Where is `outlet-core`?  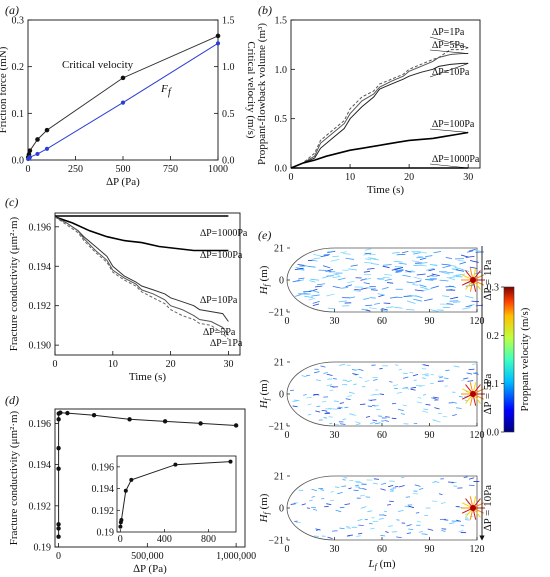
outlet-core is located at coordinates (473, 508).